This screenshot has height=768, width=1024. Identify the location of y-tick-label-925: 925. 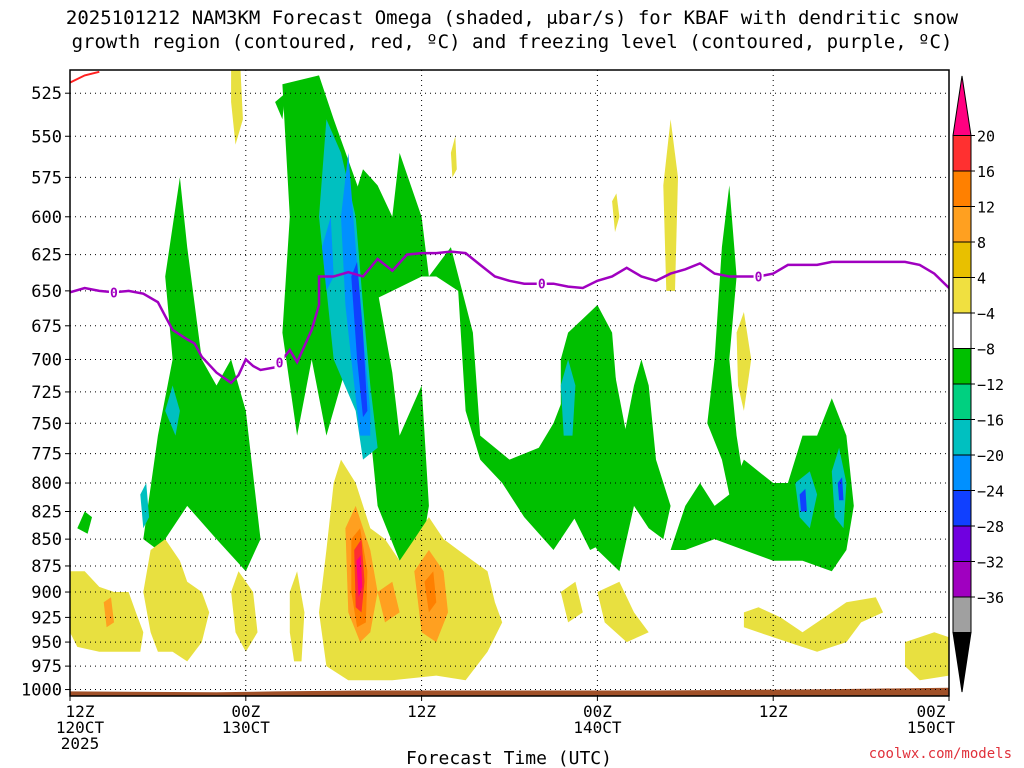
(46, 618).